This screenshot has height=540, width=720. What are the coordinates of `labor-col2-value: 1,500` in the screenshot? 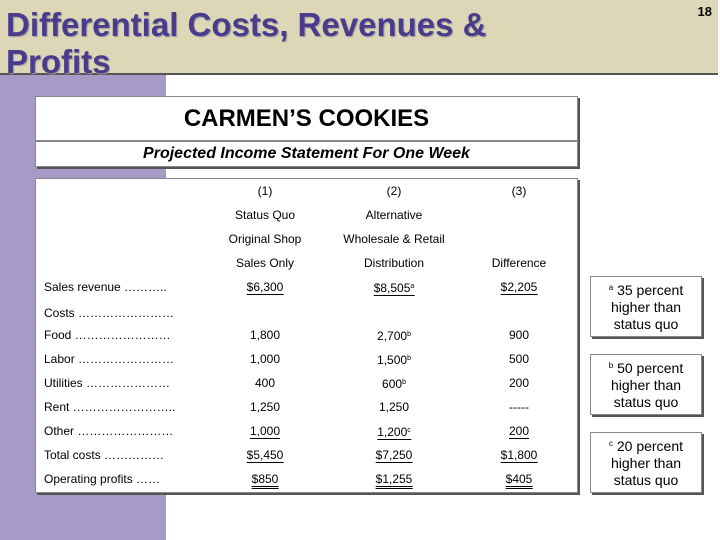 It's located at (392, 360).